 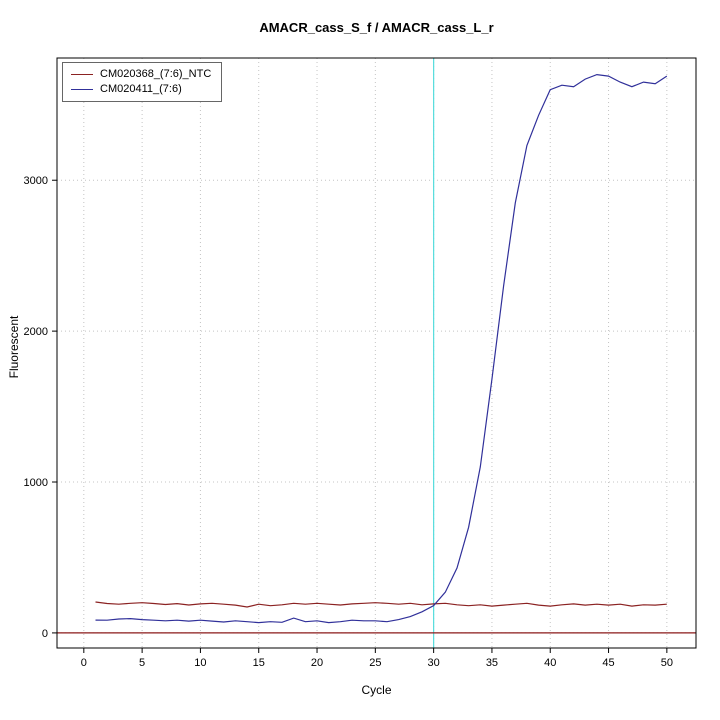 I want to click on chart-title: AMACR_cass_S_f / AMACR_cass_L_r, so click(x=376, y=27).